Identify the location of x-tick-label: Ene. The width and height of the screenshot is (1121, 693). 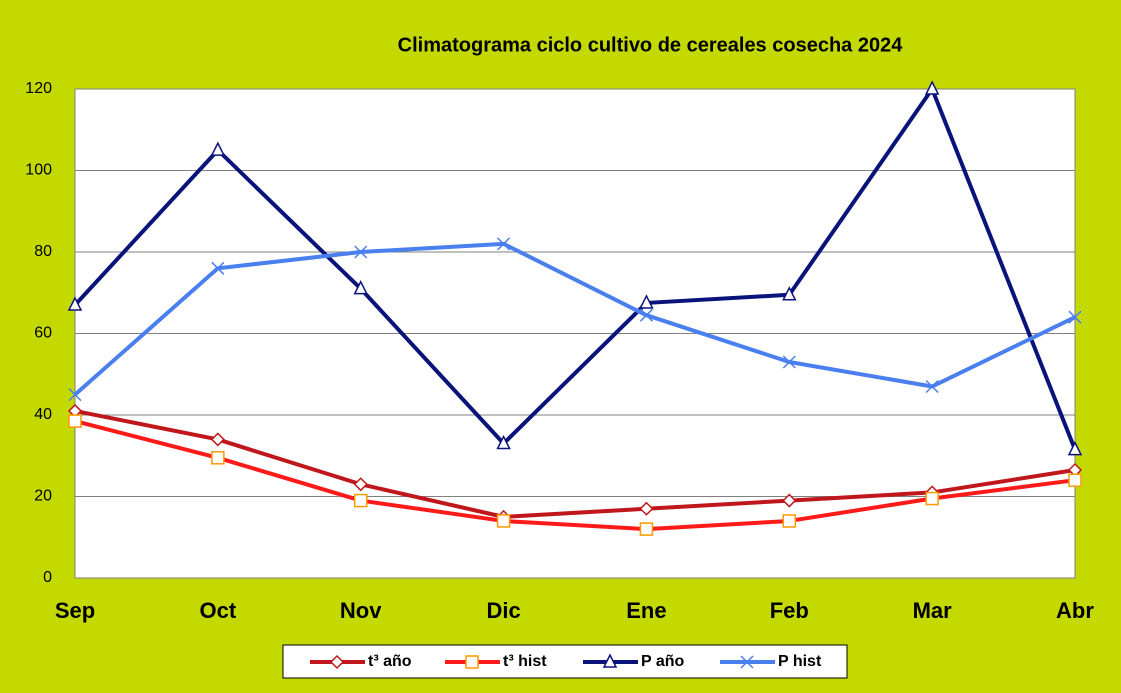
(646, 610).